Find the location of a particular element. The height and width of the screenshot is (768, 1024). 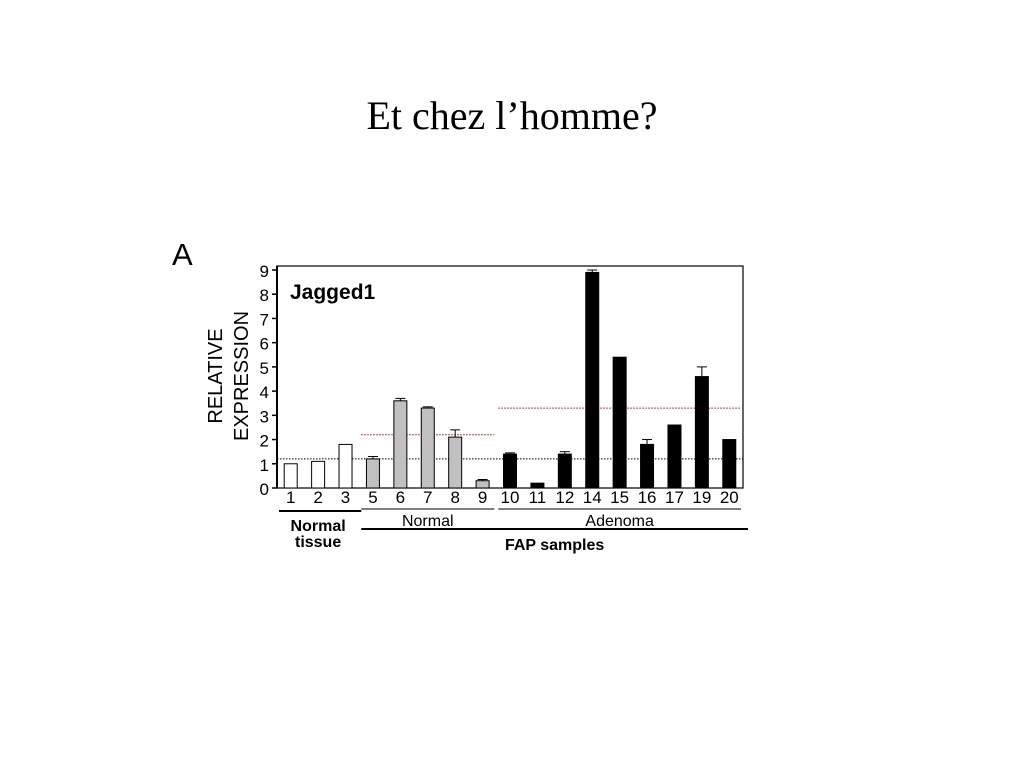

y-tick-label: 8 is located at coordinates (264, 295).